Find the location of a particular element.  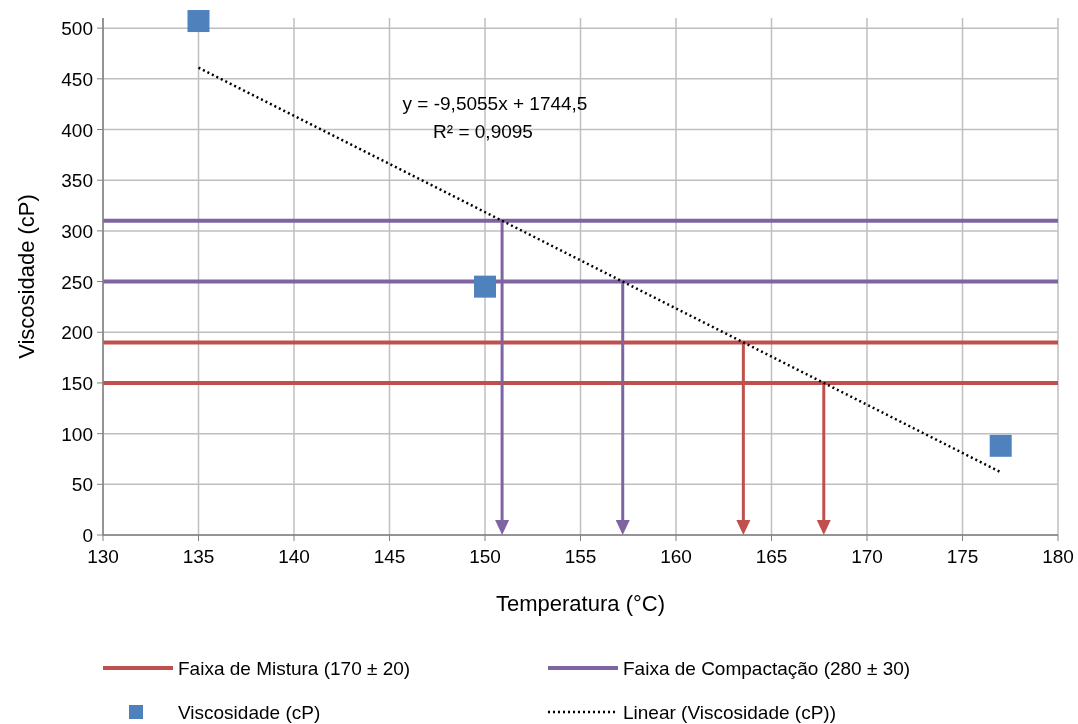

x-tick-label: 160 is located at coordinates (676, 556).